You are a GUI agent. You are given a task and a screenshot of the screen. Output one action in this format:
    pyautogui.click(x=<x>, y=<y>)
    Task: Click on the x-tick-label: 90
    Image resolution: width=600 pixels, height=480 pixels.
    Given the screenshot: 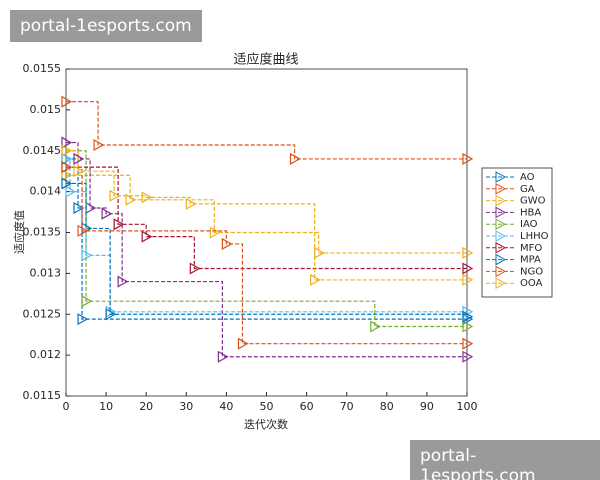 What is the action you would take?
    pyautogui.click(x=427, y=406)
    